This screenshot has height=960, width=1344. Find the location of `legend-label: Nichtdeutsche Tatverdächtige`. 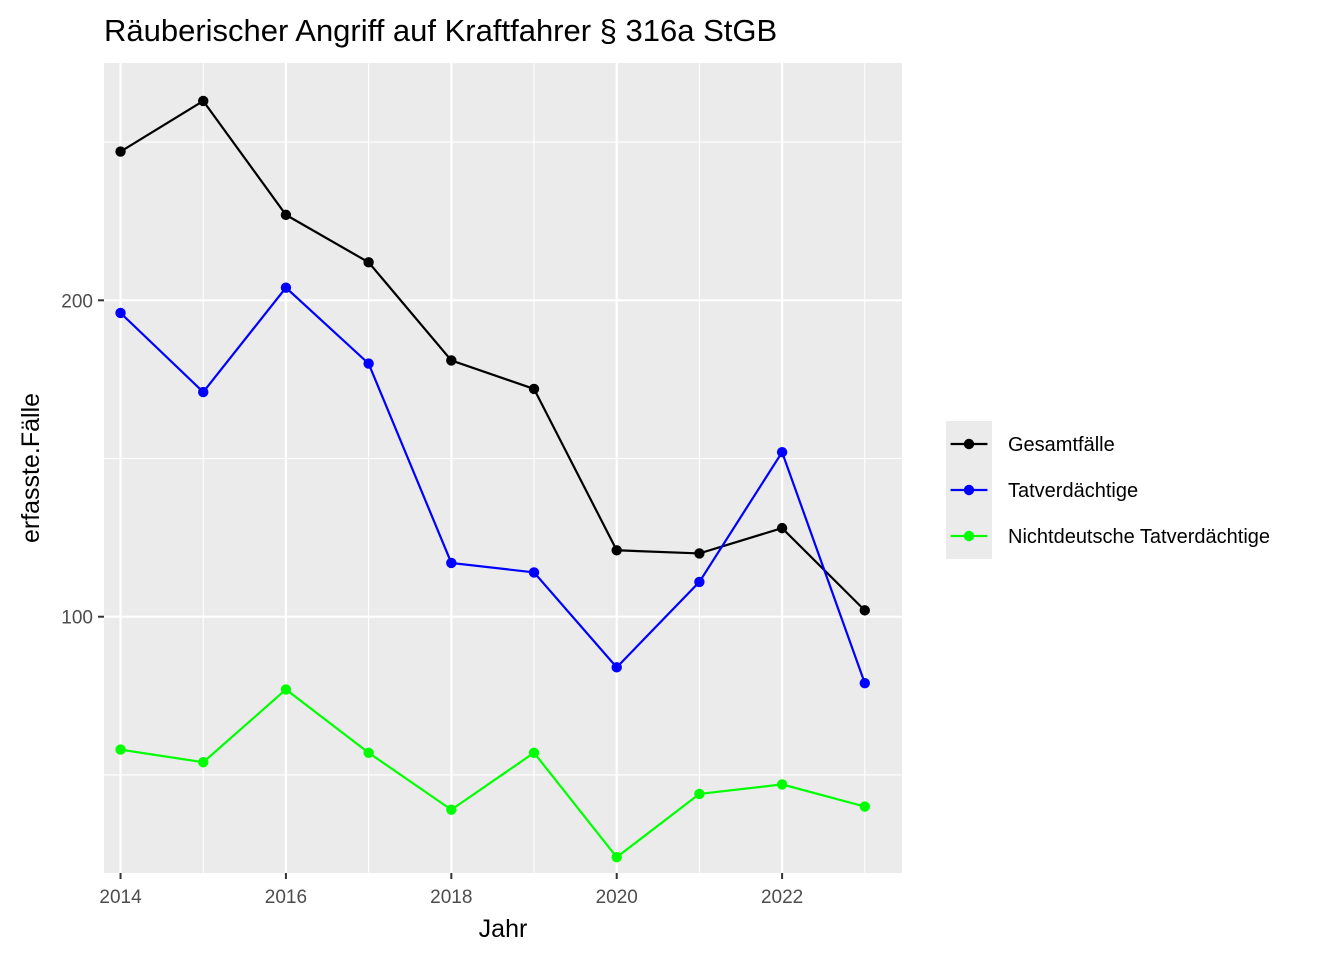

legend-label: Nichtdeutsche Tatverdächtige is located at coordinates (1139, 537).